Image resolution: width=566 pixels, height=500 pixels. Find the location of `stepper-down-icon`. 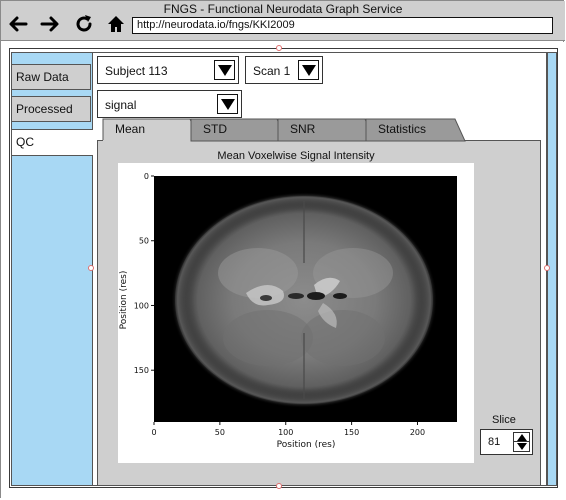

stepper-down-icon is located at coordinates (521, 446).